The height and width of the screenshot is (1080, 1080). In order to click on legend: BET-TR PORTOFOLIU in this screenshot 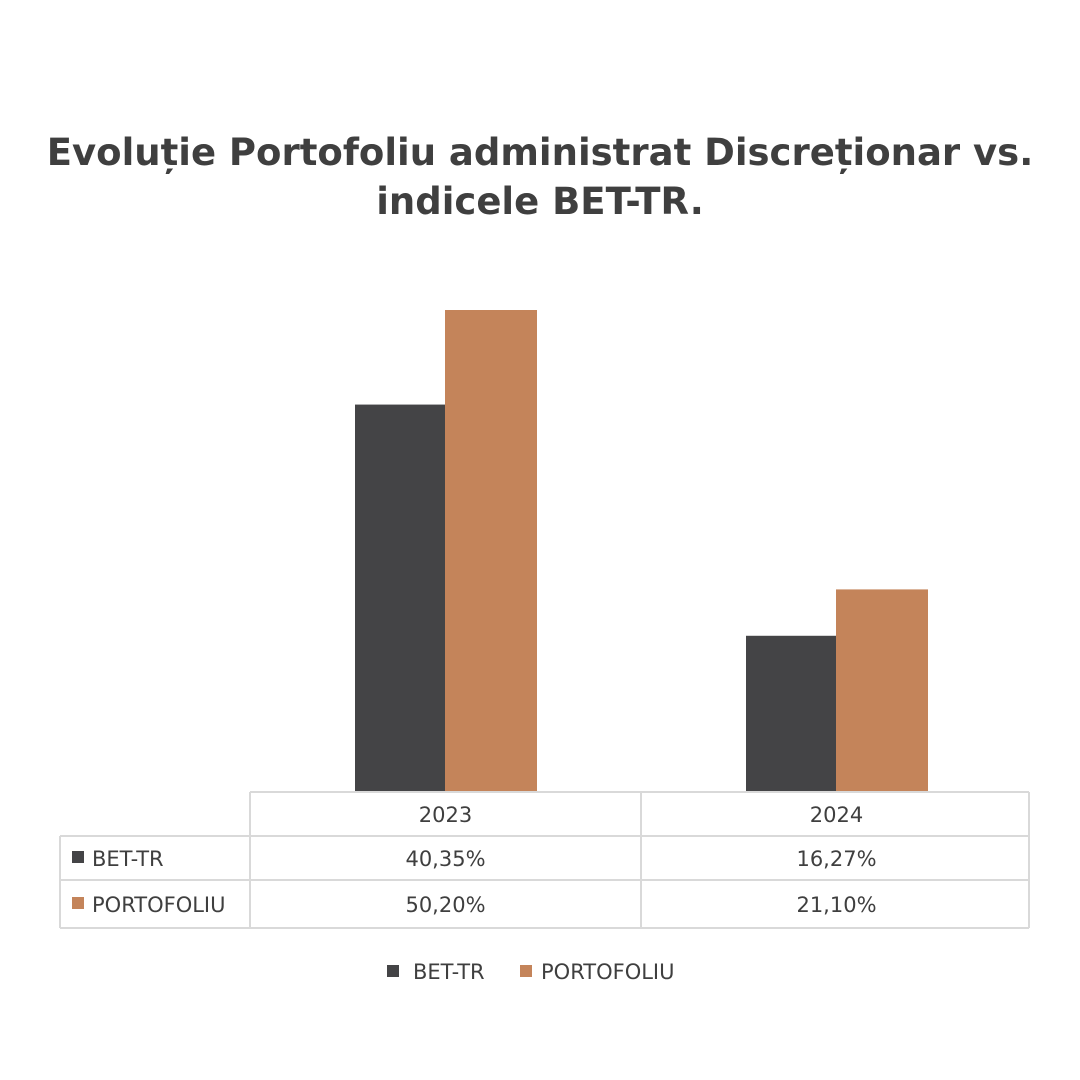, I will do `click(531, 972)`.